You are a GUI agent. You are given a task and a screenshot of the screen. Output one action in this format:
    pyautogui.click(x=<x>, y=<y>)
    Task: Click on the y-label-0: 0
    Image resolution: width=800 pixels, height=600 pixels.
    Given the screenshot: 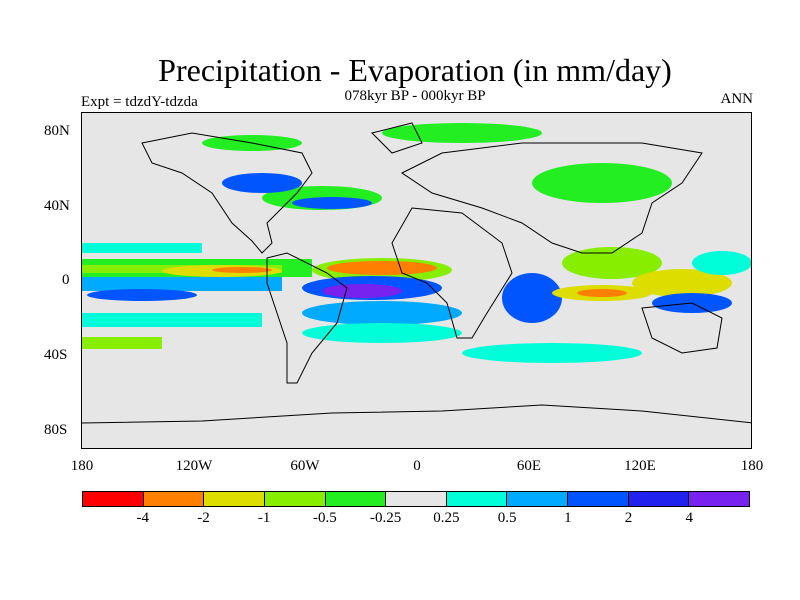 What is the action you would take?
    pyautogui.click(x=66, y=280)
    